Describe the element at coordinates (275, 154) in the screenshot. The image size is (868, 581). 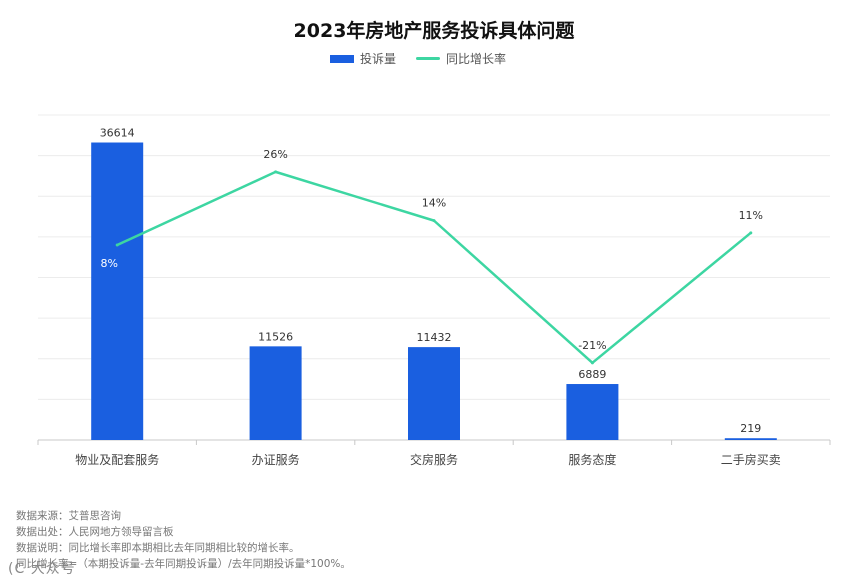
I see `growth-rate-label: 26%` at that location.